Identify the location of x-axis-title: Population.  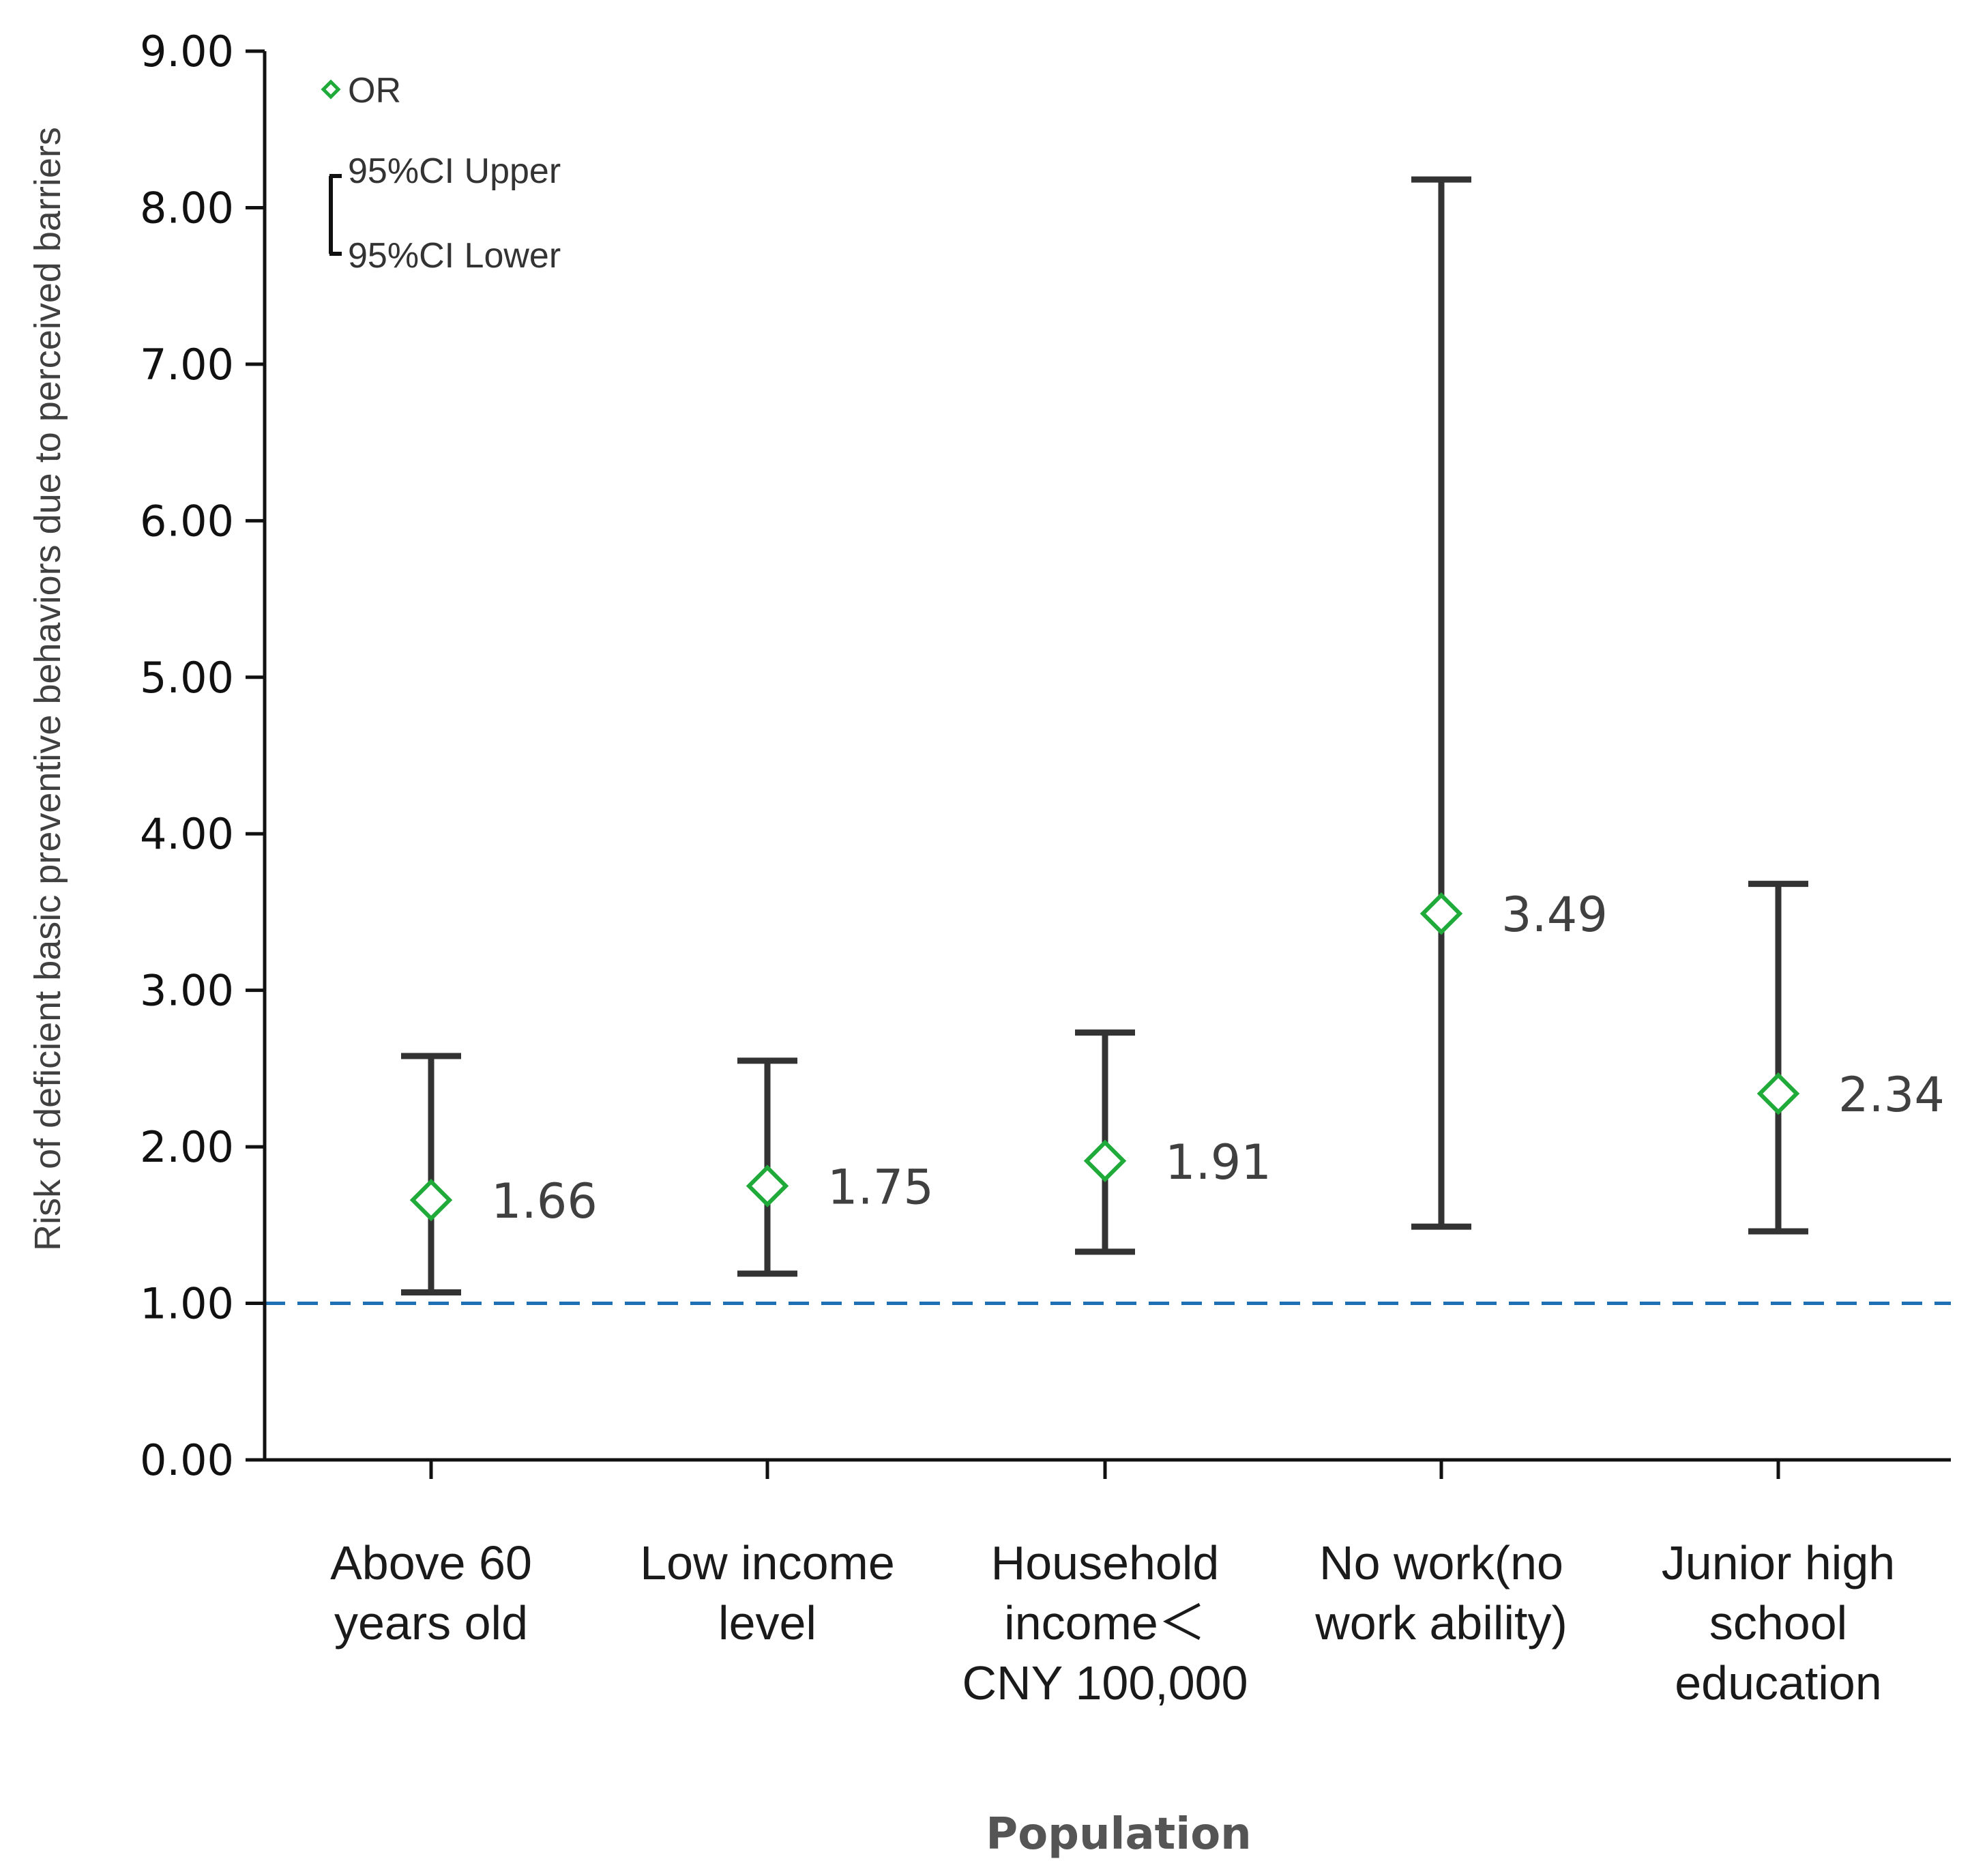
(1118, 1834).